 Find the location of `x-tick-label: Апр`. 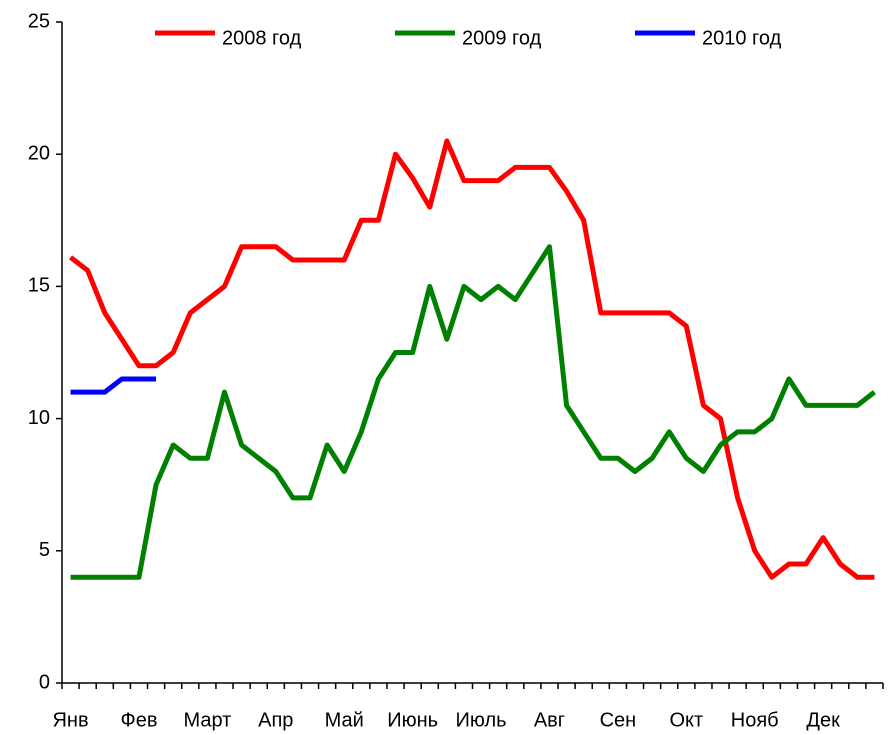

x-tick-label: Апр is located at coordinates (275, 720).